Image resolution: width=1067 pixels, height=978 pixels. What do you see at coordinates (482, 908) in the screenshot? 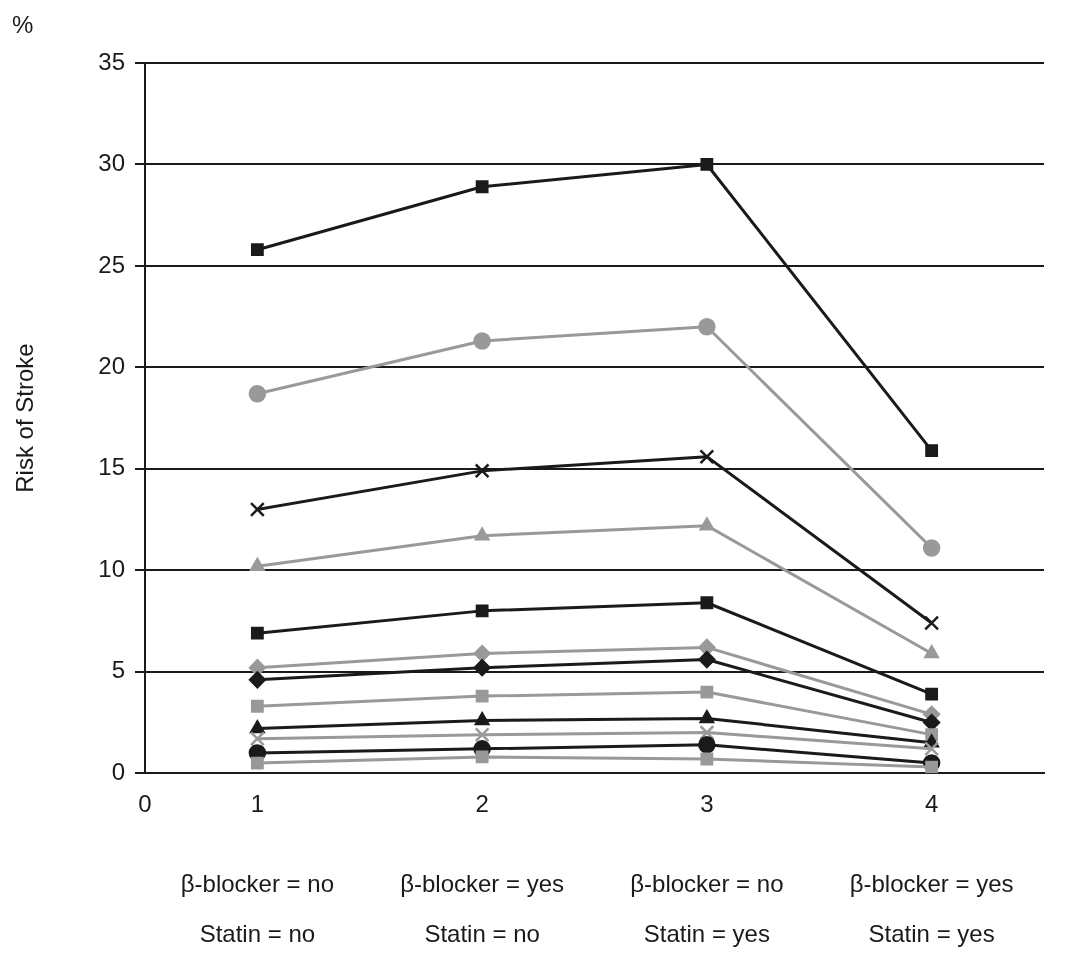
I see `text: β-blocker = yes Statin = no` at bounding box center [482, 908].